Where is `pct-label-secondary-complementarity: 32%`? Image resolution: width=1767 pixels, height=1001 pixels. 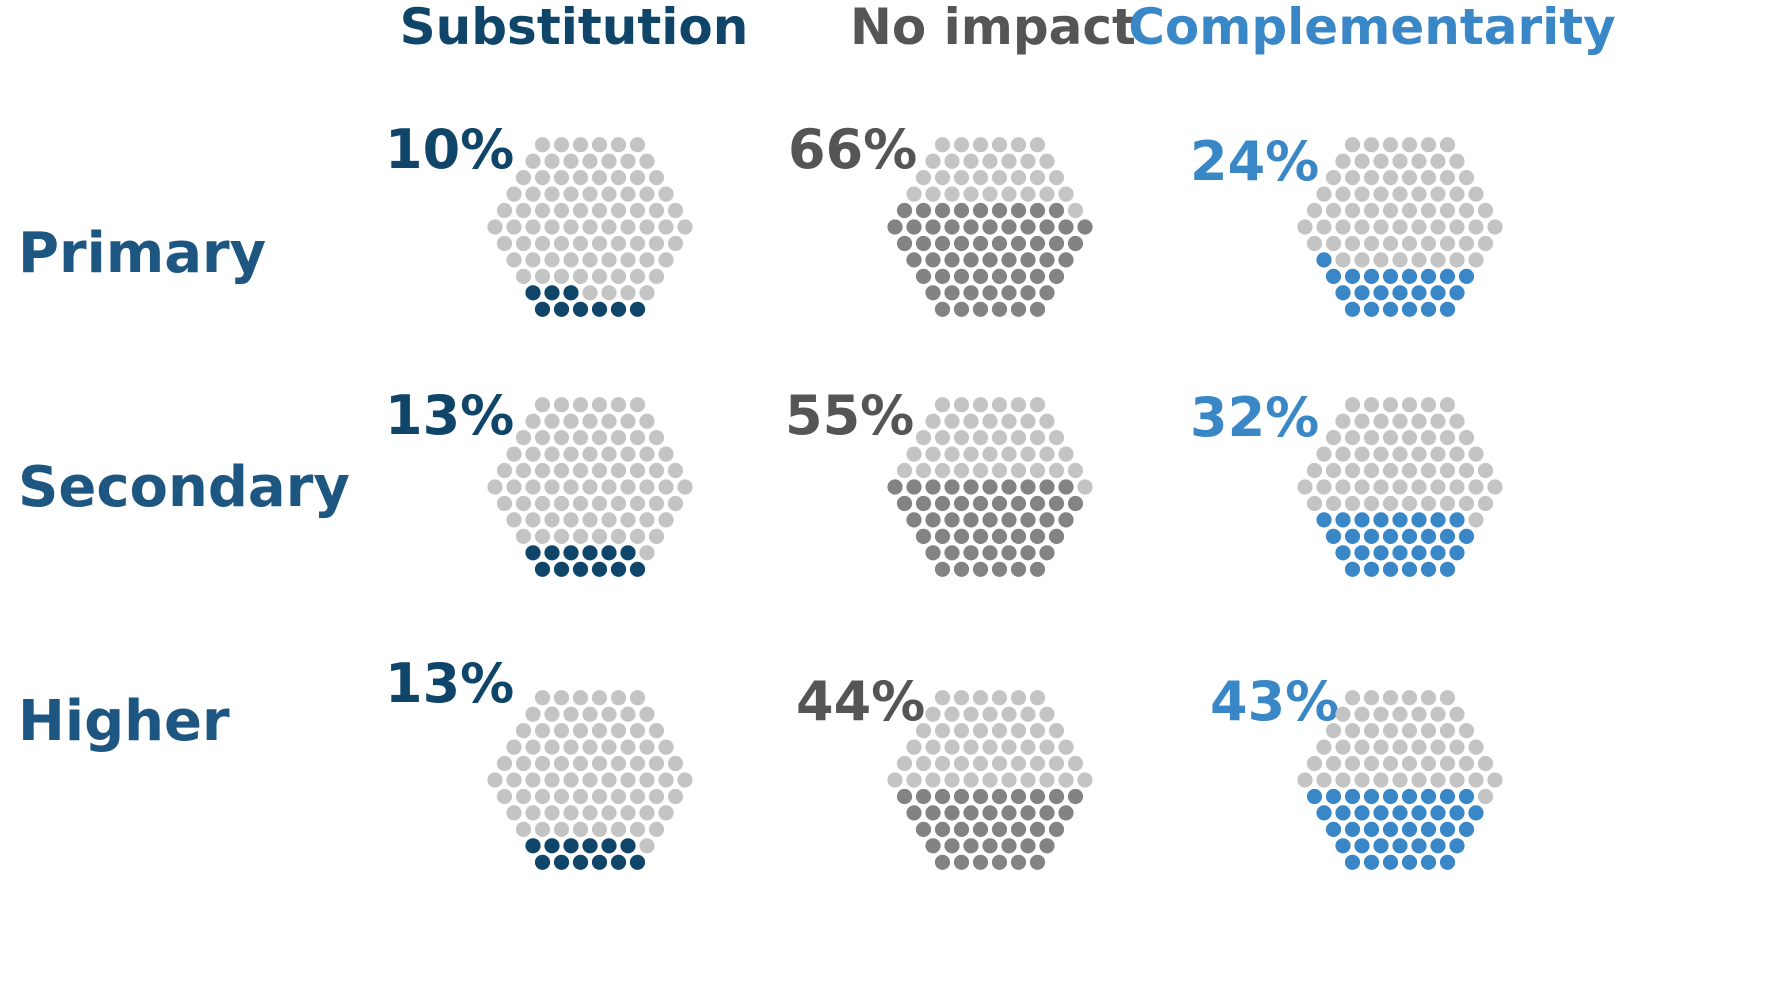 pct-label-secondary-complementarity: 32% is located at coordinates (1254, 417).